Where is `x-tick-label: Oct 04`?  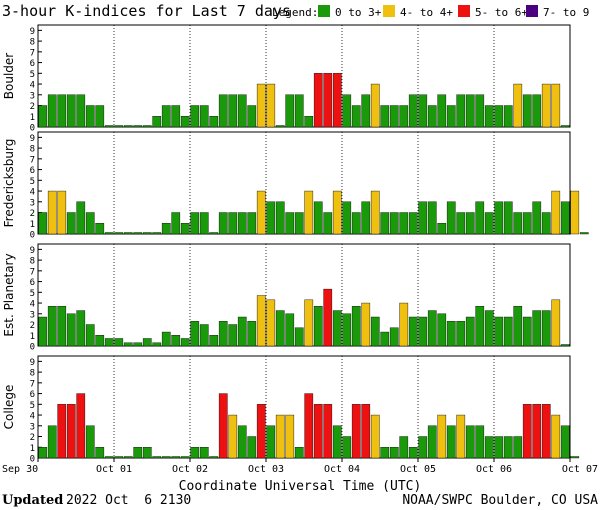 x-tick-label: Oct 04 is located at coordinates (342, 469).